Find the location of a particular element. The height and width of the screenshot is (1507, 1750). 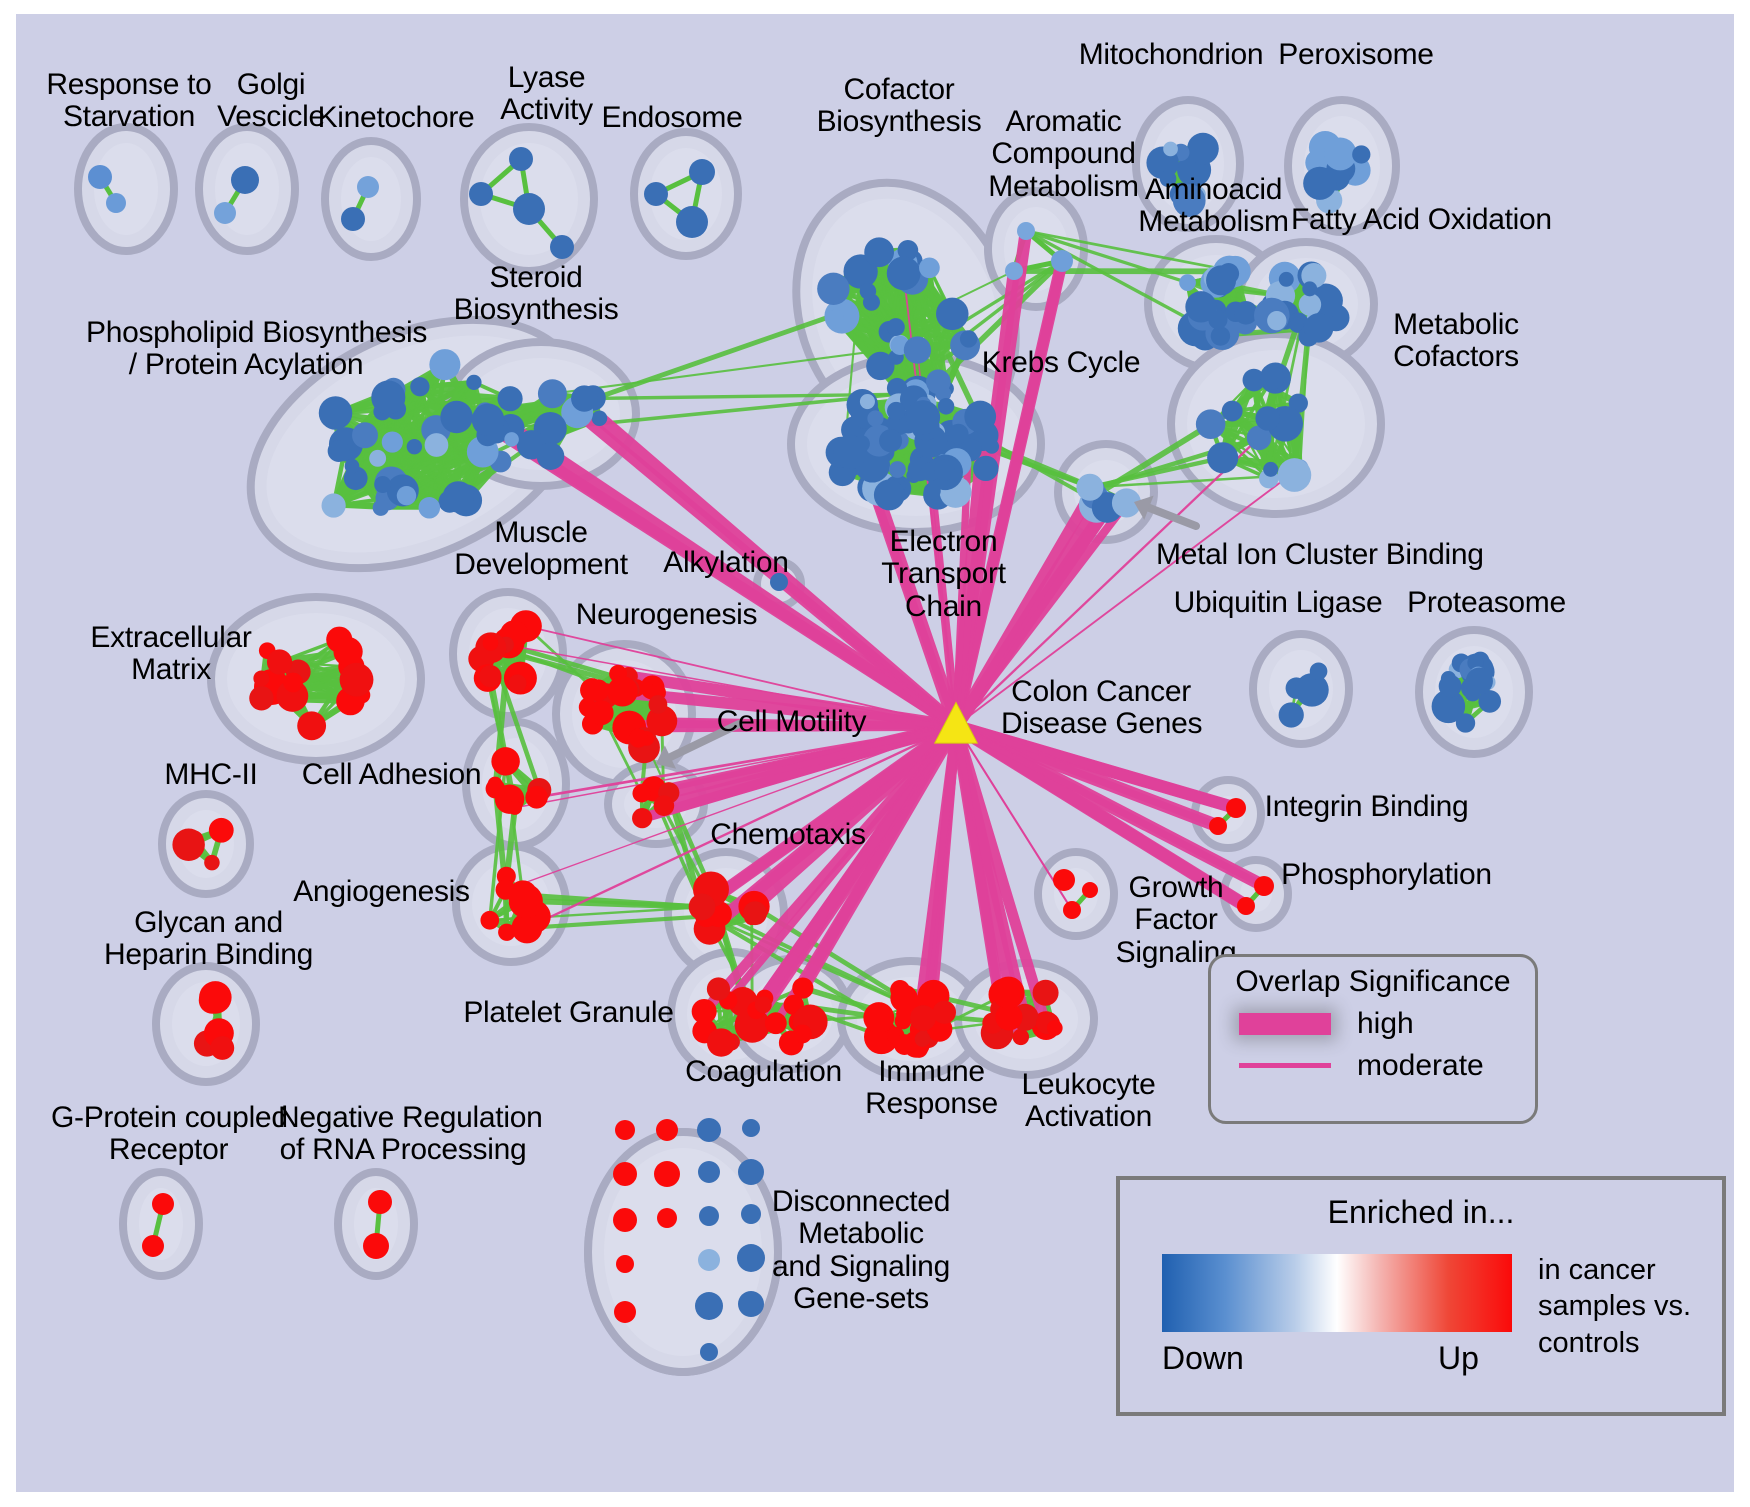

hub-node-triangle is located at coordinates (956, 722).